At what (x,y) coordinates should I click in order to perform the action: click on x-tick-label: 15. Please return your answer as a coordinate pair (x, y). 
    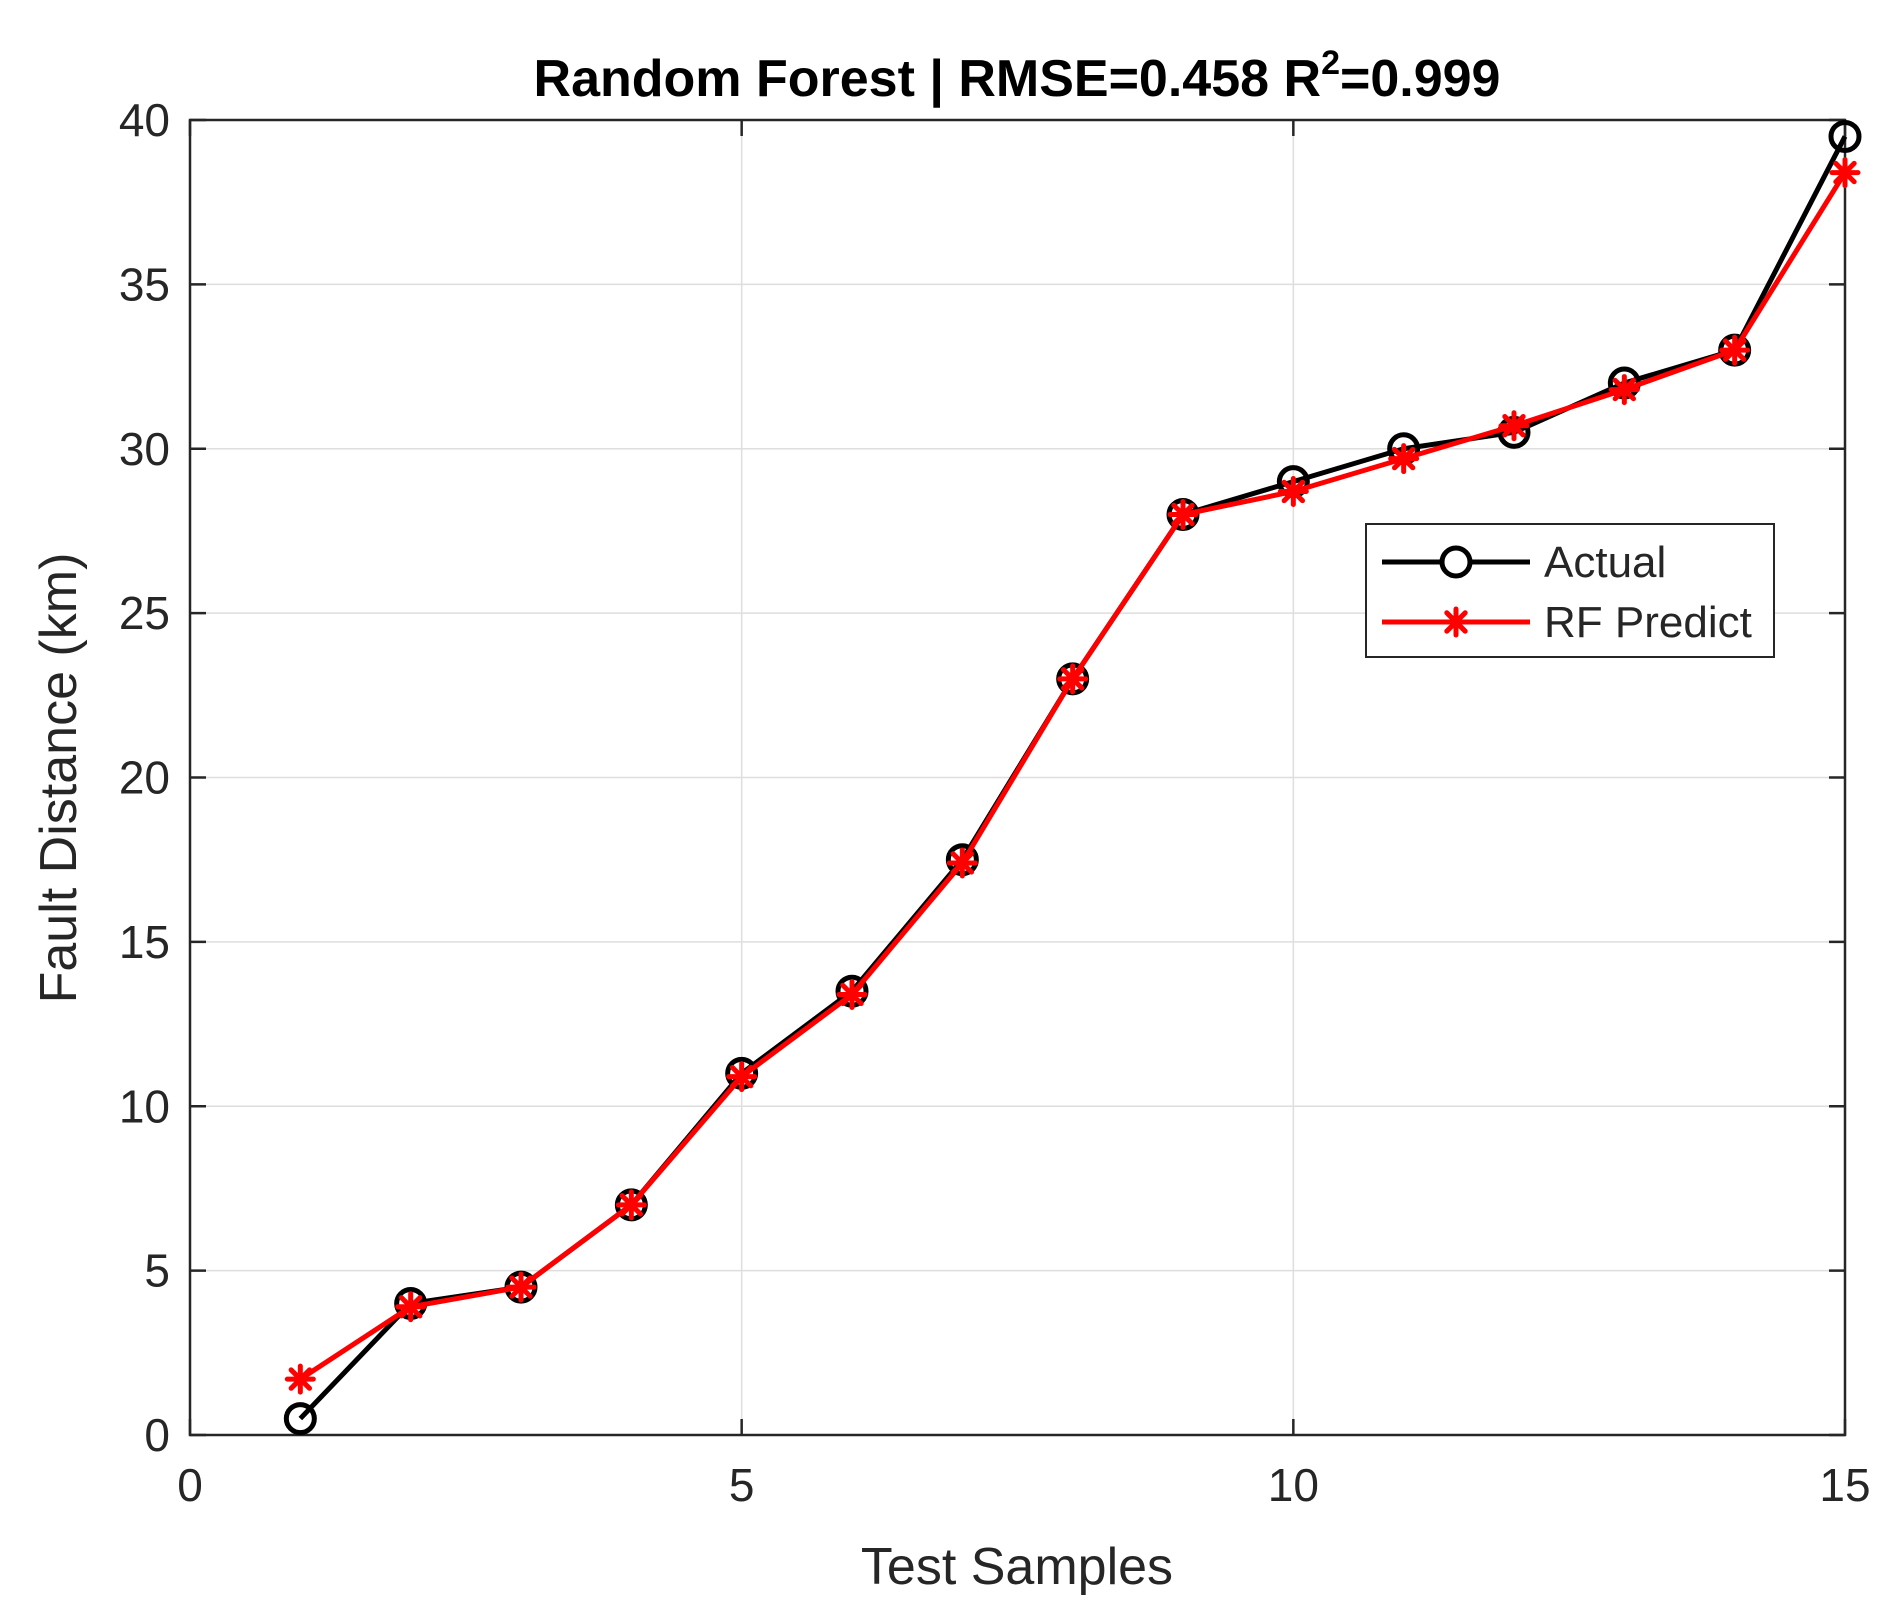
    Looking at the image, I should click on (1844, 1485).